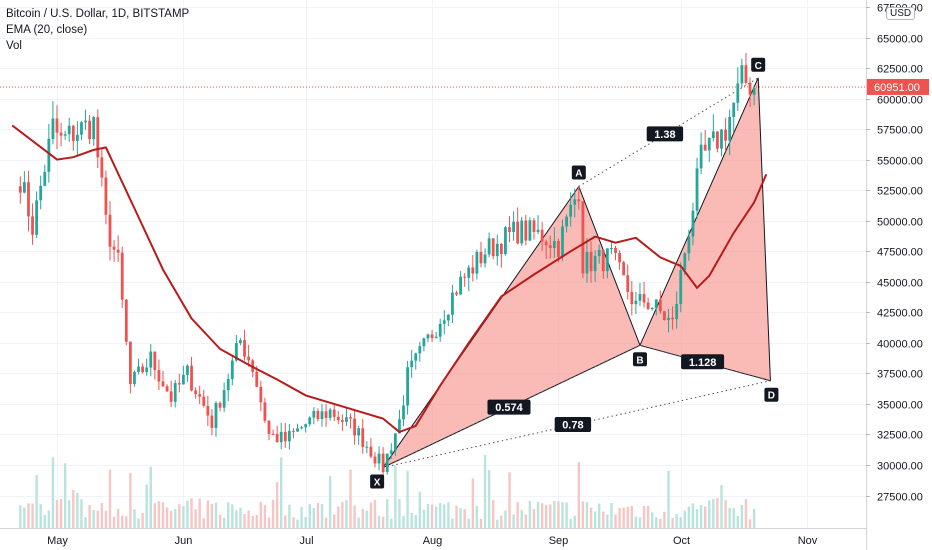  Describe the element at coordinates (559, 541) in the screenshot. I see `x-tick-label: Sep` at that location.